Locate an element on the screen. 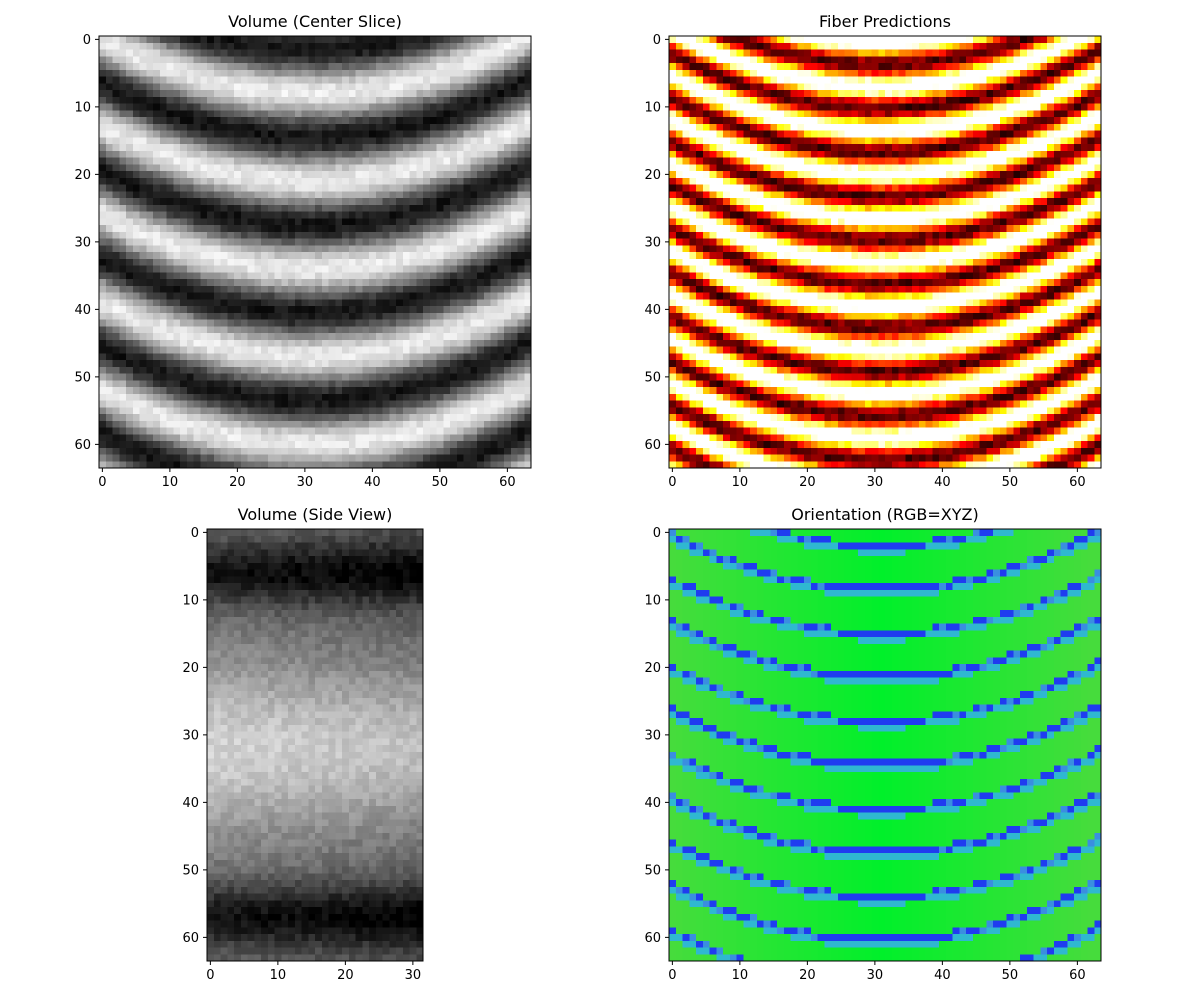 This screenshot has width=1200, height=1000. panel-title: Volume (Center Slice) is located at coordinates (315, 21).